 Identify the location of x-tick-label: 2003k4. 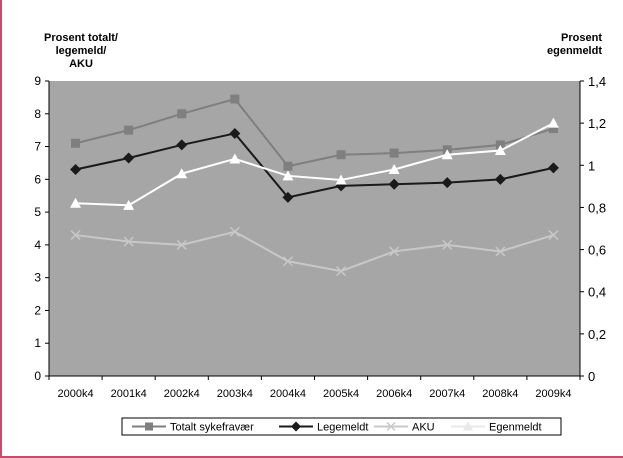
(235, 394).